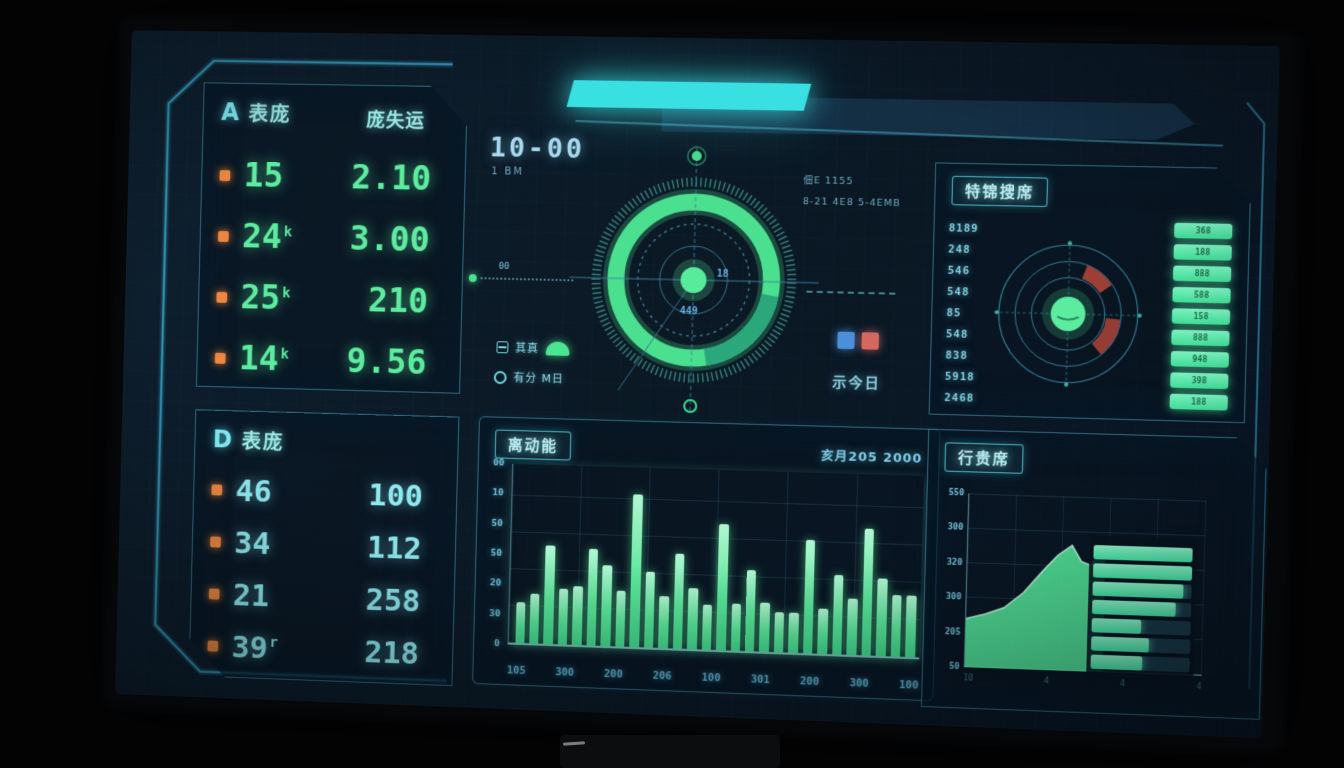 The image size is (1344, 768). I want to click on panel-d-rows: 46 100 34 112 21 258 39r 218, so click(325, 572).